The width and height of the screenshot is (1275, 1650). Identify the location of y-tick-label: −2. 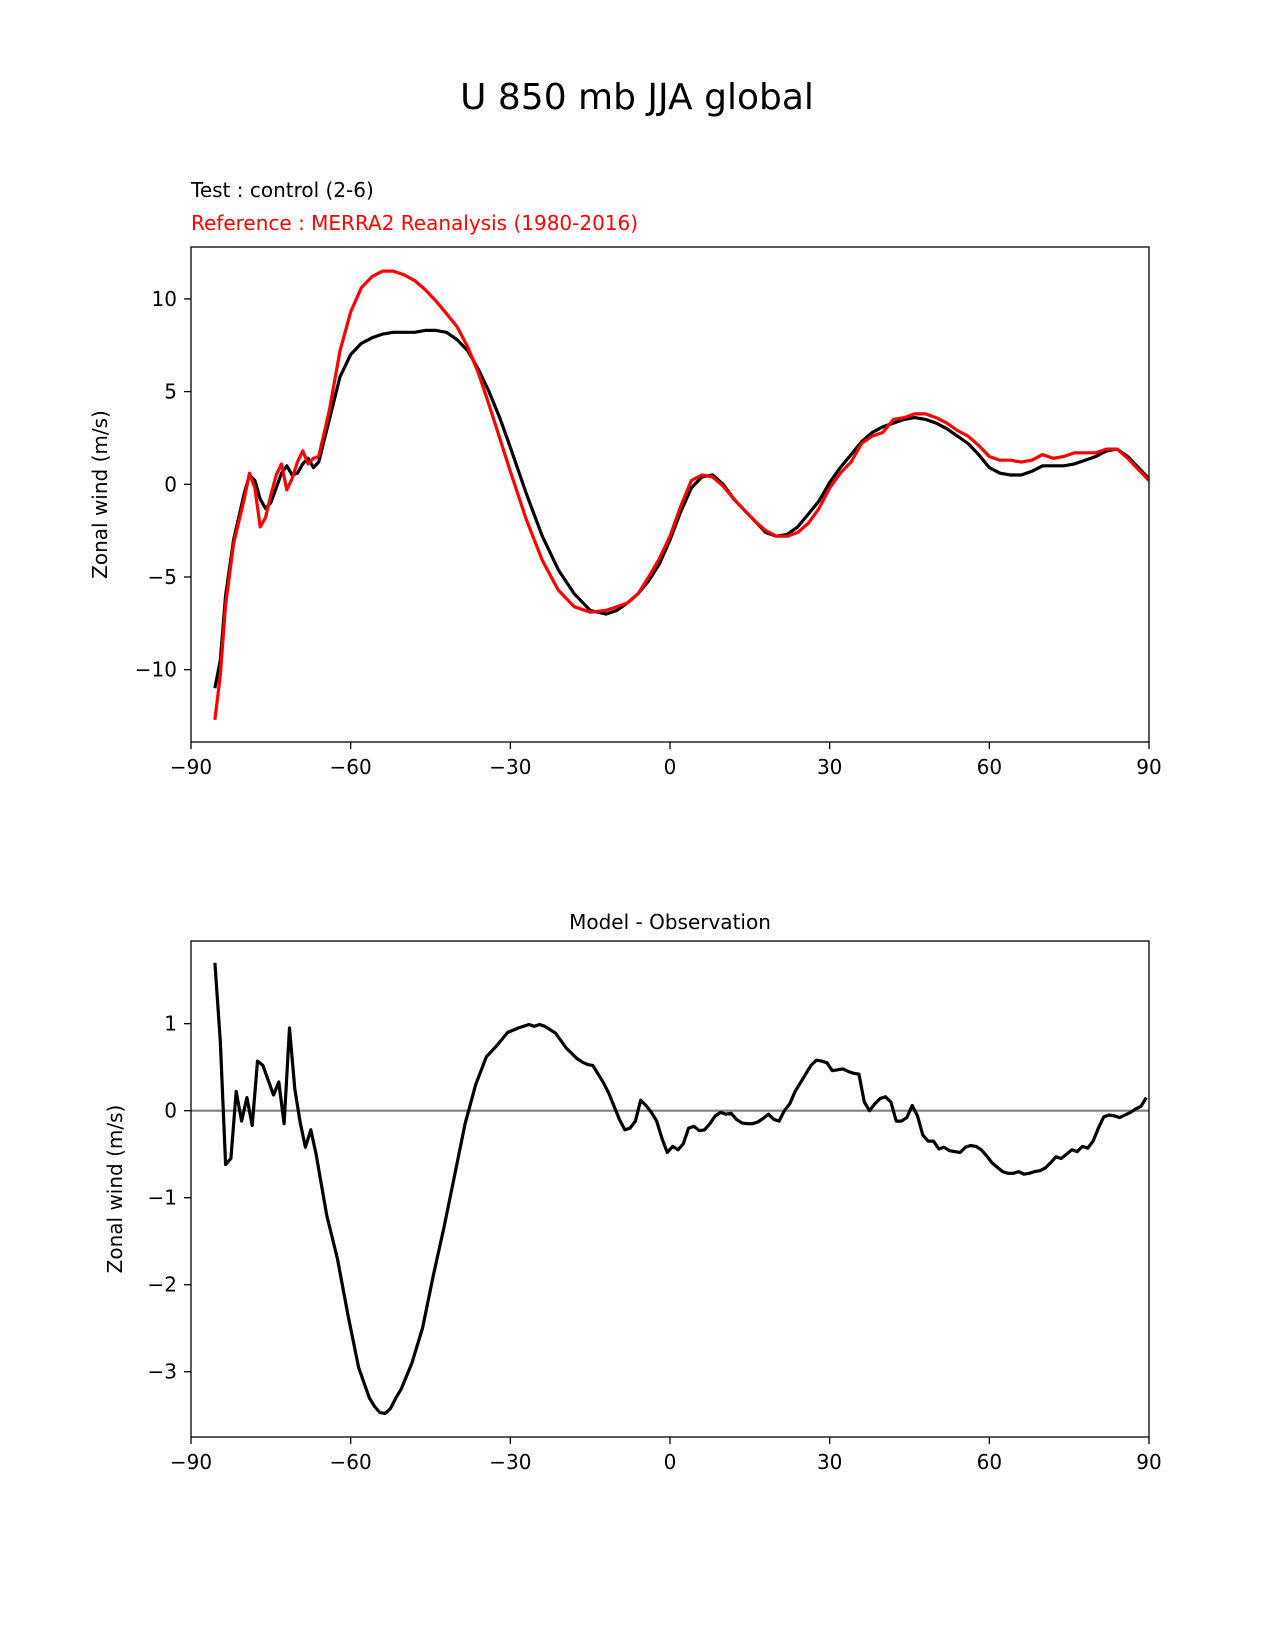
(162, 1285).